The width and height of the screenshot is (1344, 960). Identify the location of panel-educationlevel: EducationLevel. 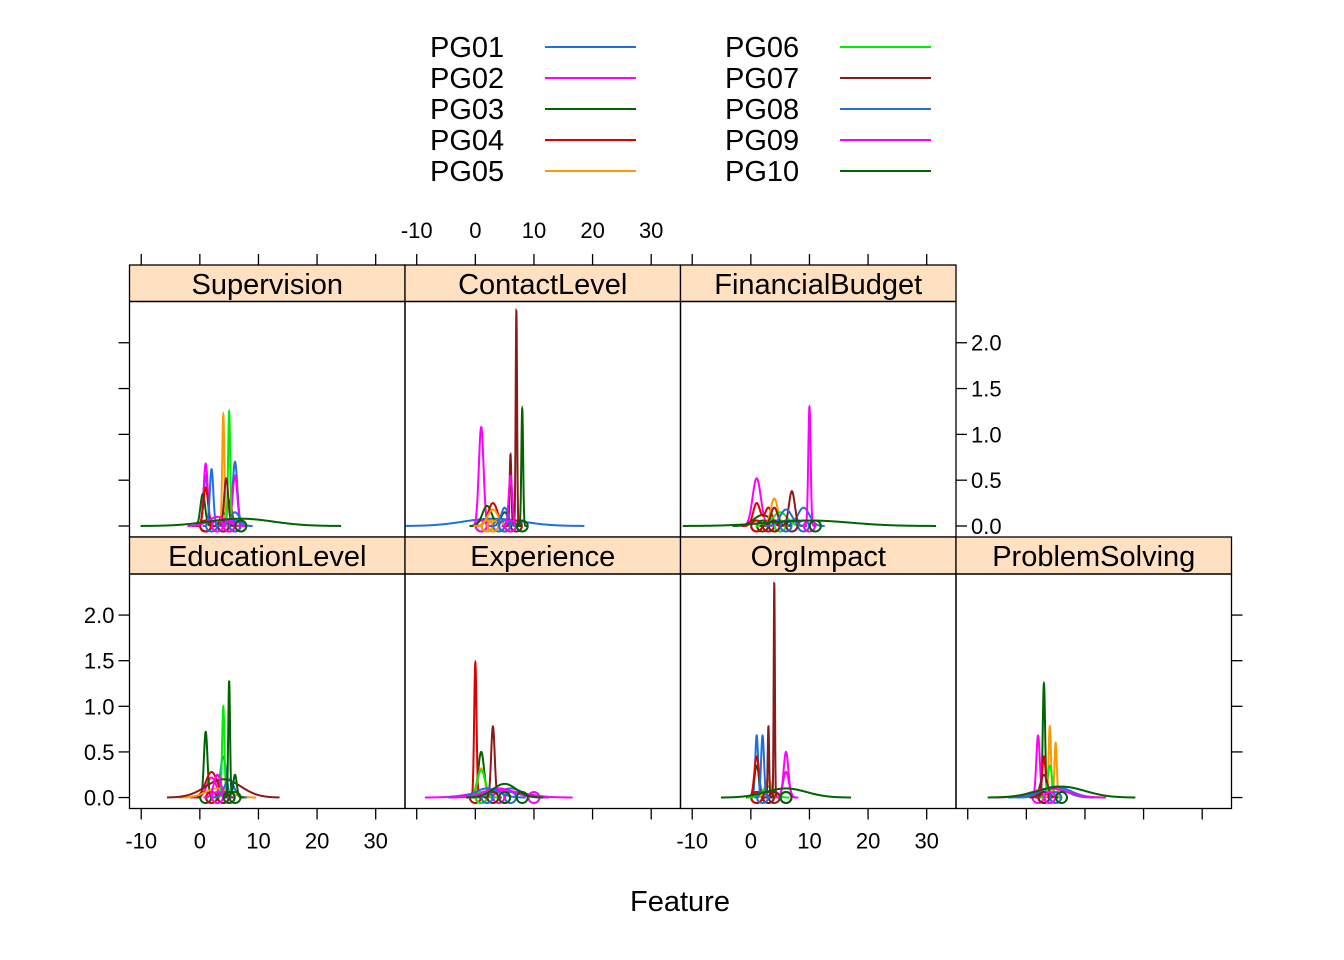
(267, 673).